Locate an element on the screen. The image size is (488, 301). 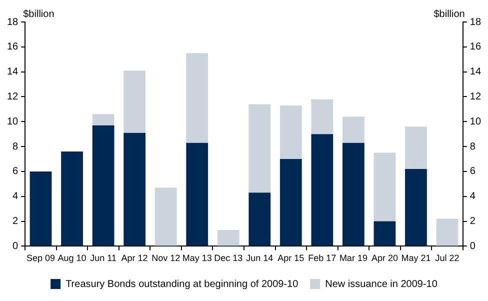
x-tick-label: Sep 09 is located at coordinates (41, 258).